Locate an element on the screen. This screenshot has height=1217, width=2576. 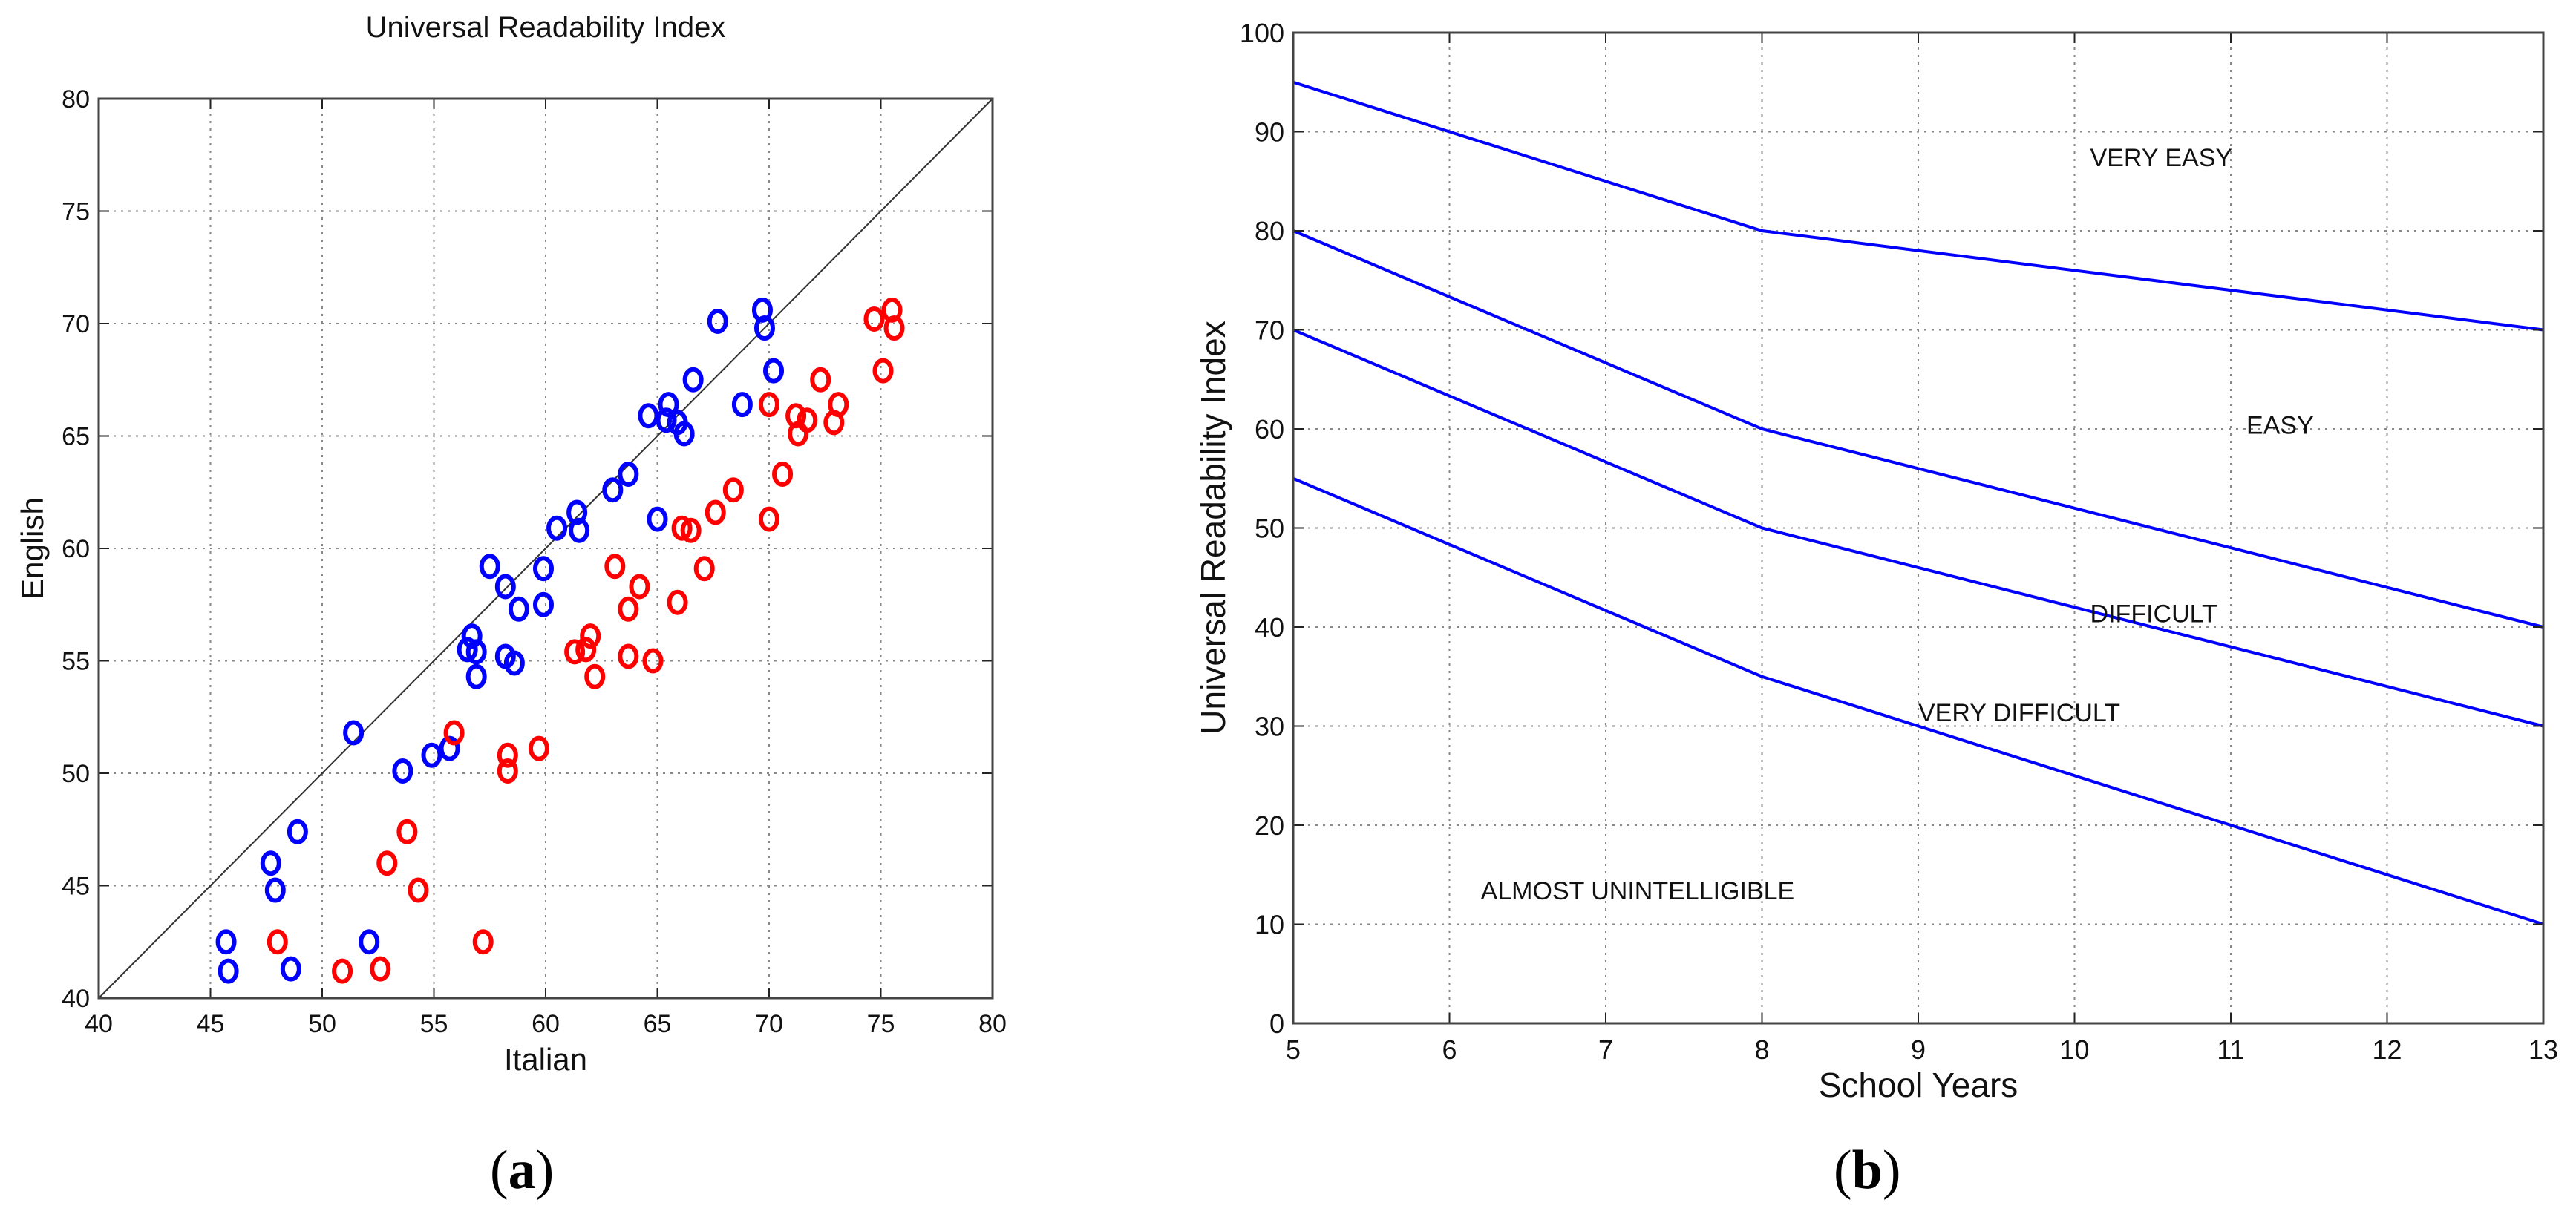
chart-a-x-tick-label: 45 is located at coordinates (211, 1024).